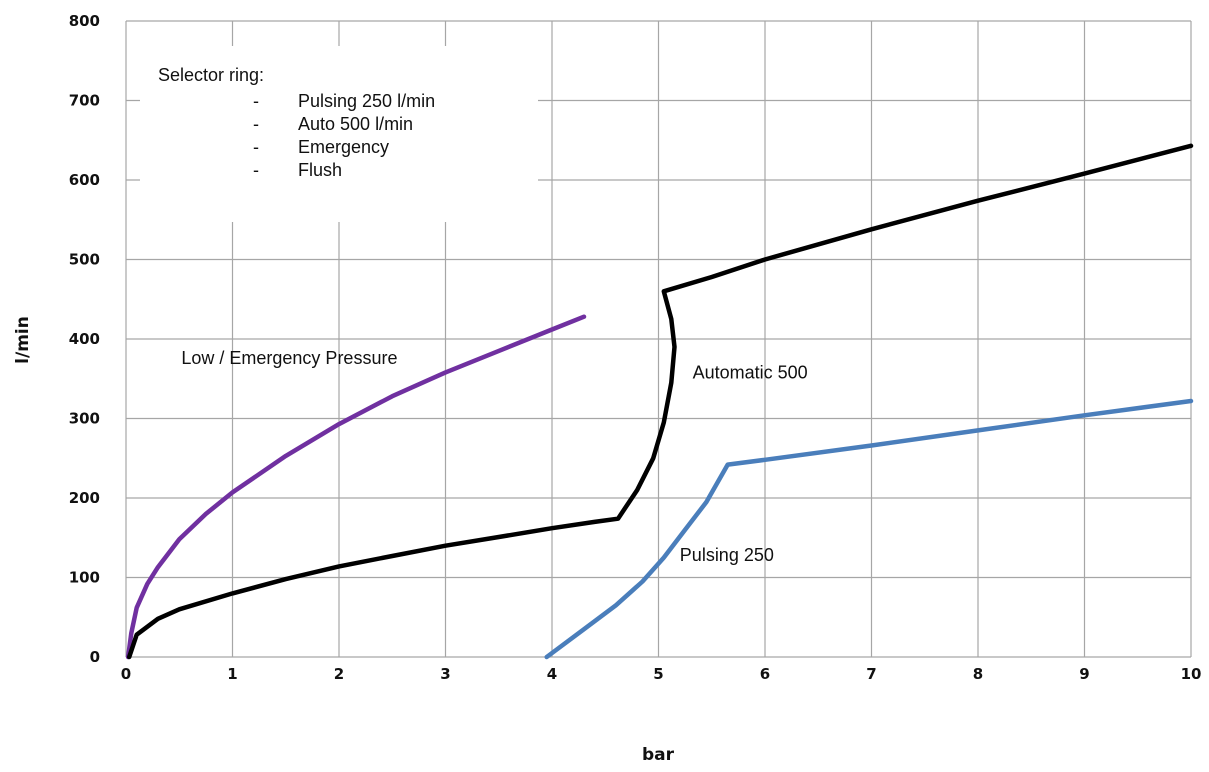 The image size is (1209, 772). Describe the element at coordinates (343, 147) in the screenshot. I see `selector-ring-item: Emergency` at that location.